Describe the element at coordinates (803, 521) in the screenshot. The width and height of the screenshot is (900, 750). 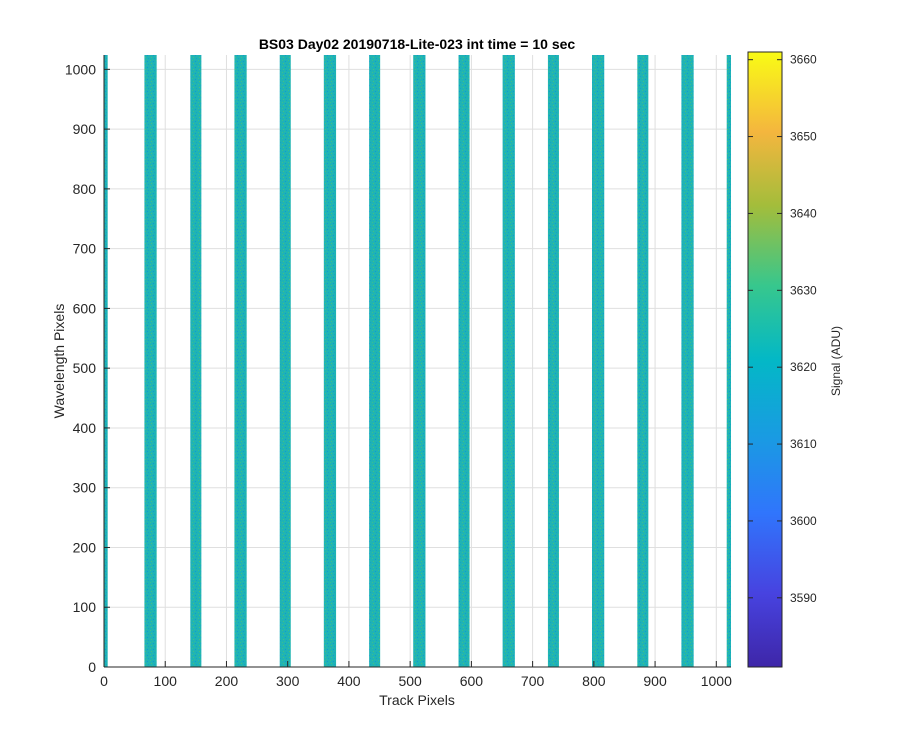
I see `colorbar-tick-label: 3600` at that location.